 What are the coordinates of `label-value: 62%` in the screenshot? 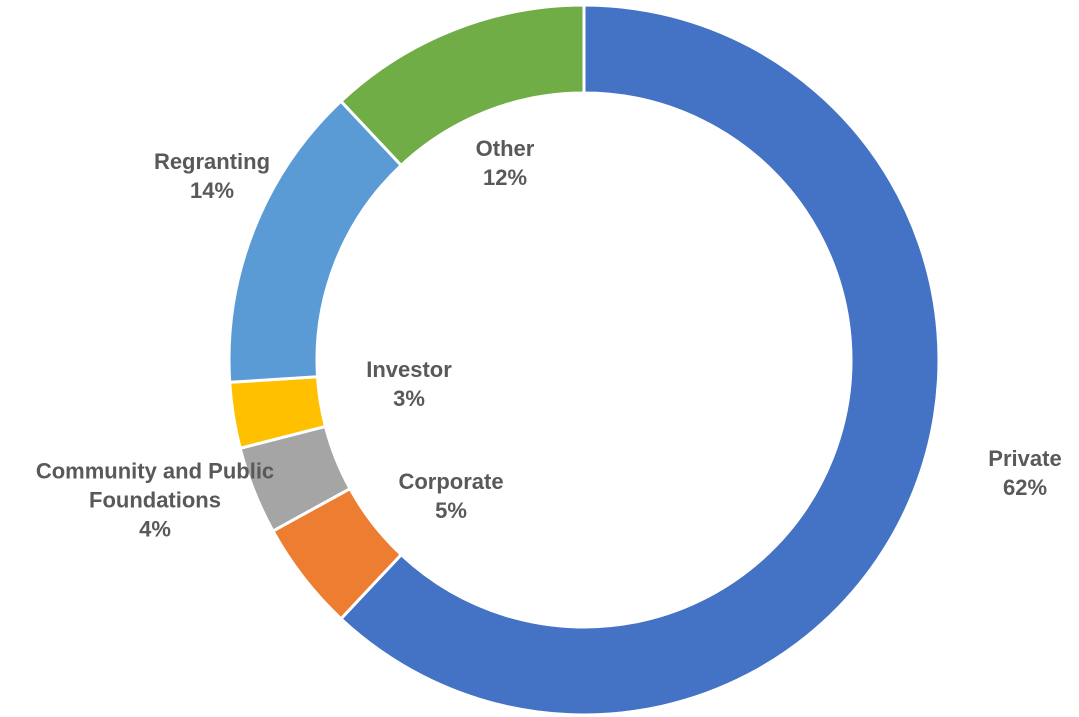 It's located at (1025, 487).